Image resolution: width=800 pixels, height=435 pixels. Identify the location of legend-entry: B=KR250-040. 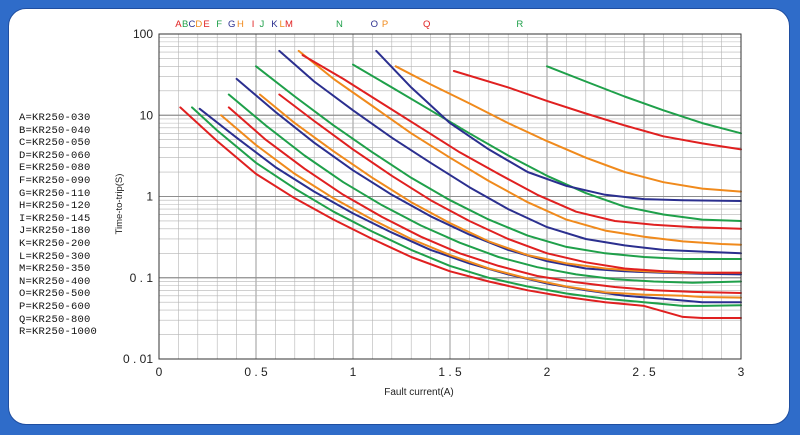
(55, 130).